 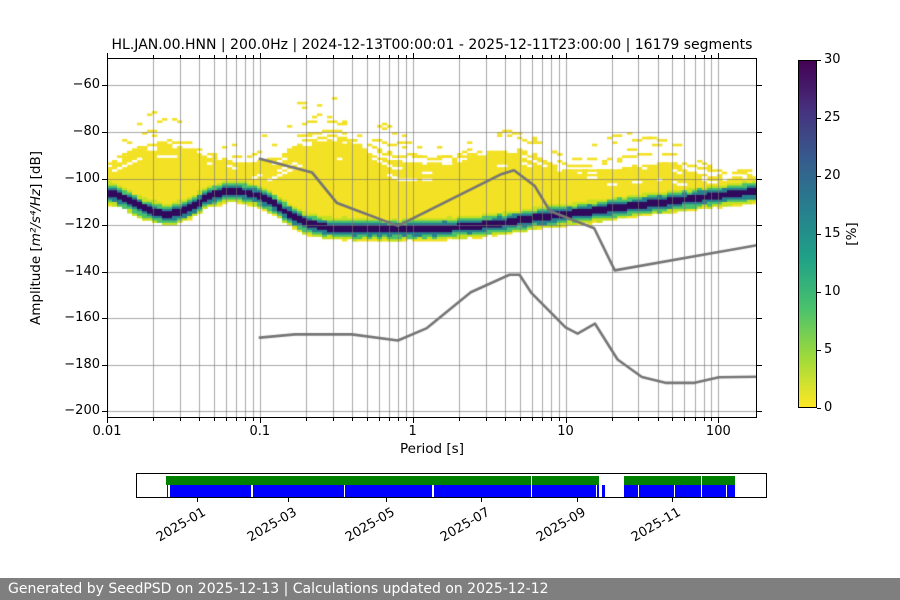 I want to click on coverage-timeline, so click(x=451, y=485).